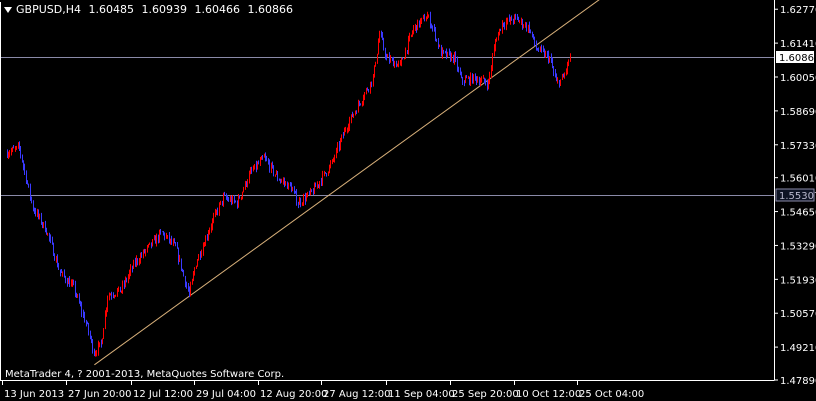  Describe the element at coordinates (798, 112) in the screenshot. I see `price-tick-label: 1.58690` at that location.